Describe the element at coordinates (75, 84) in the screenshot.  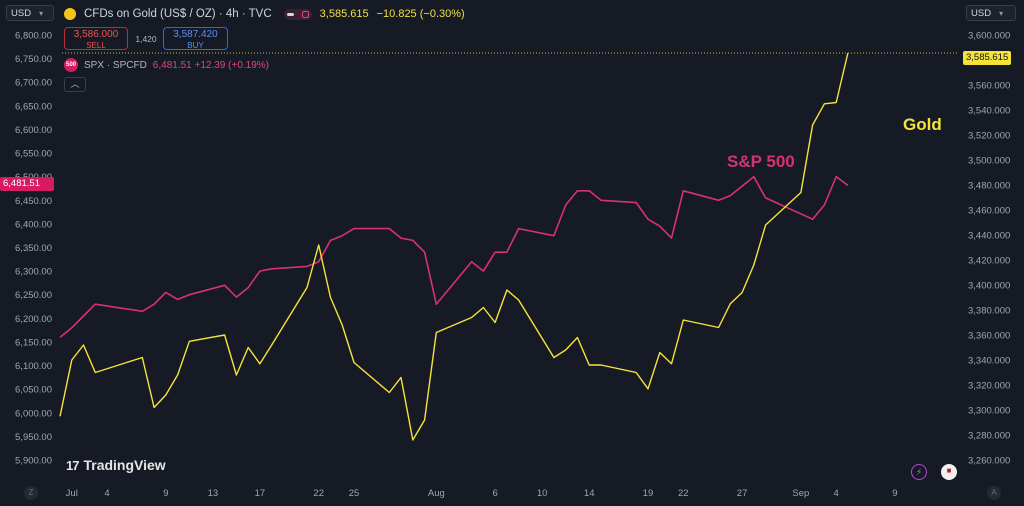
I see `chevron-up-icon: ︿` at that location.